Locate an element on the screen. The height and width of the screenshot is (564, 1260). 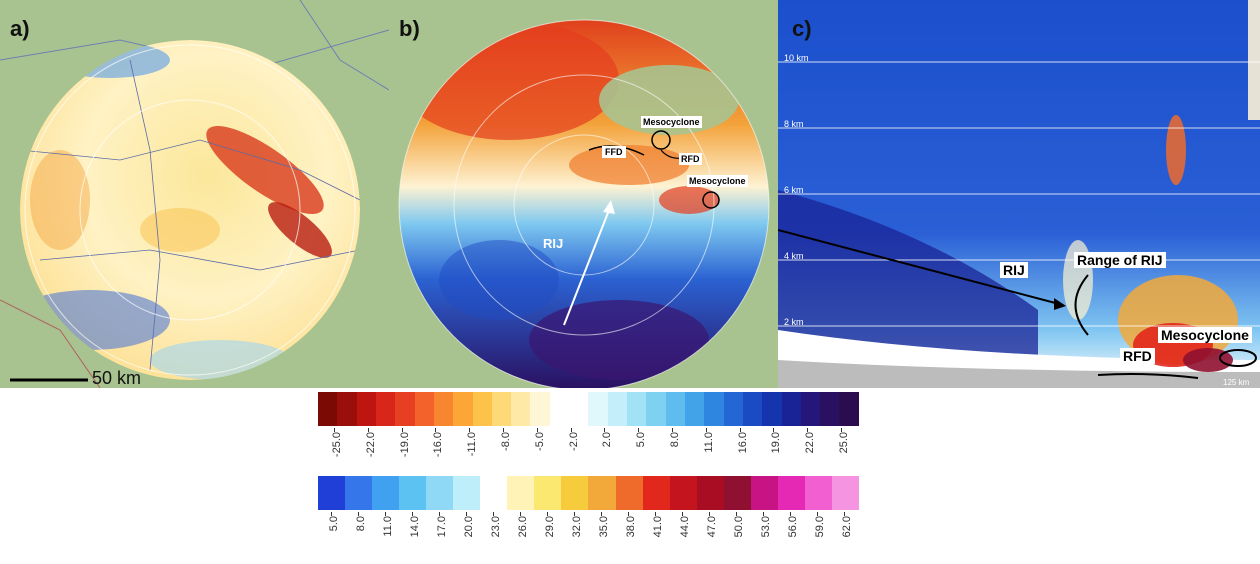
range-of-rij-bracket is located at coordinates (1081, 305).